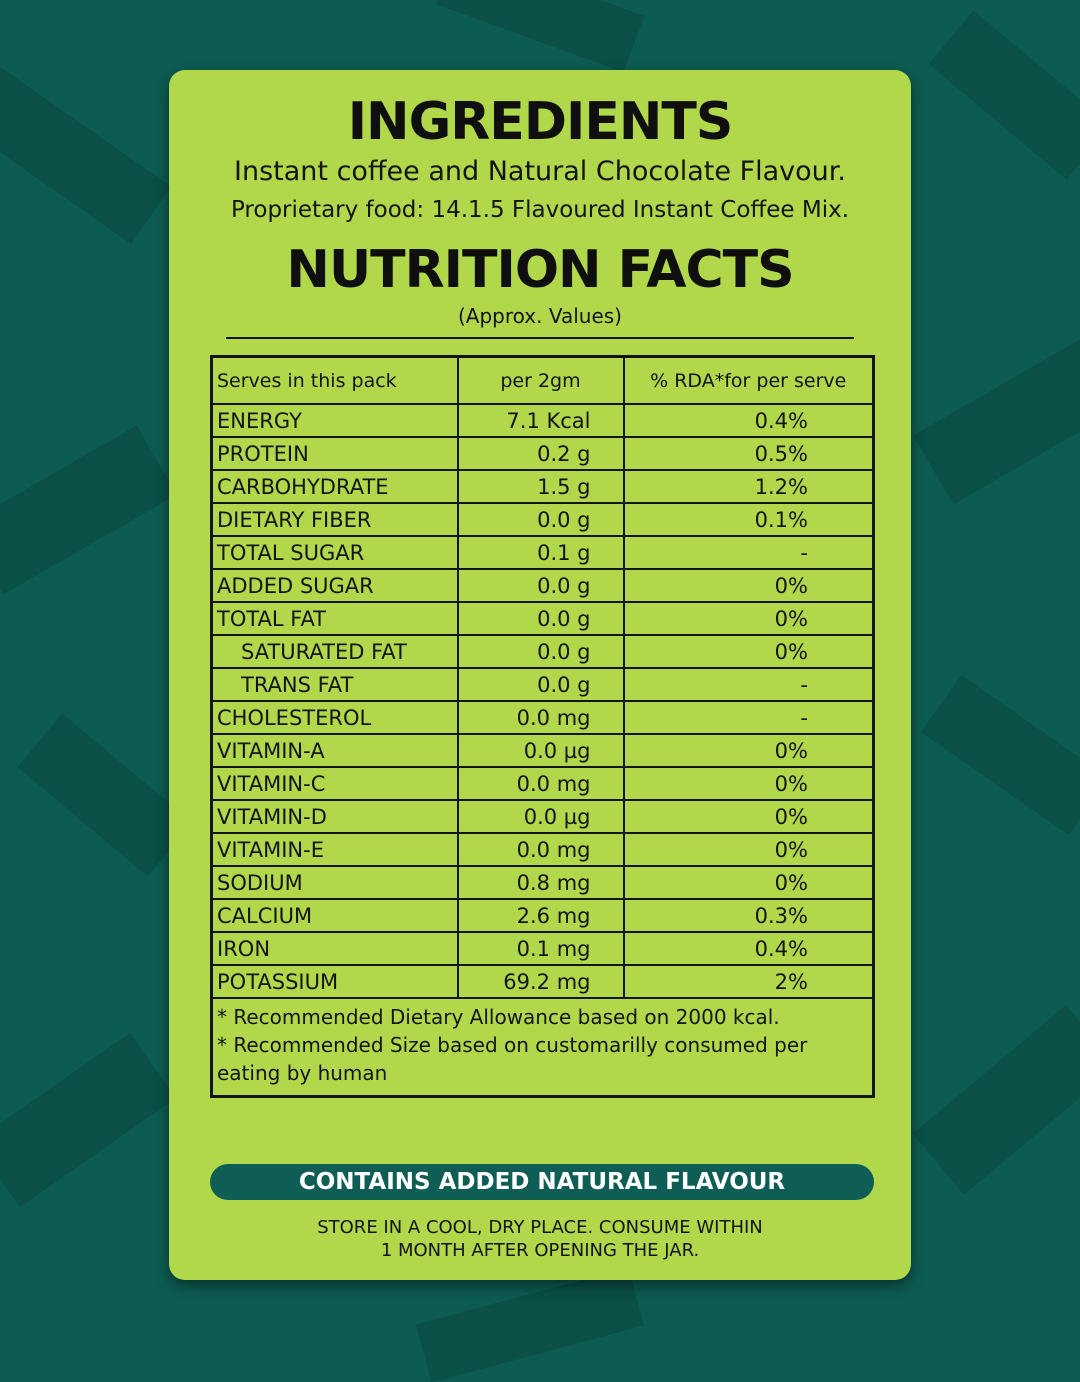  I want to click on table-row: IRON 0.1 mg 0.4%, so click(542, 948).